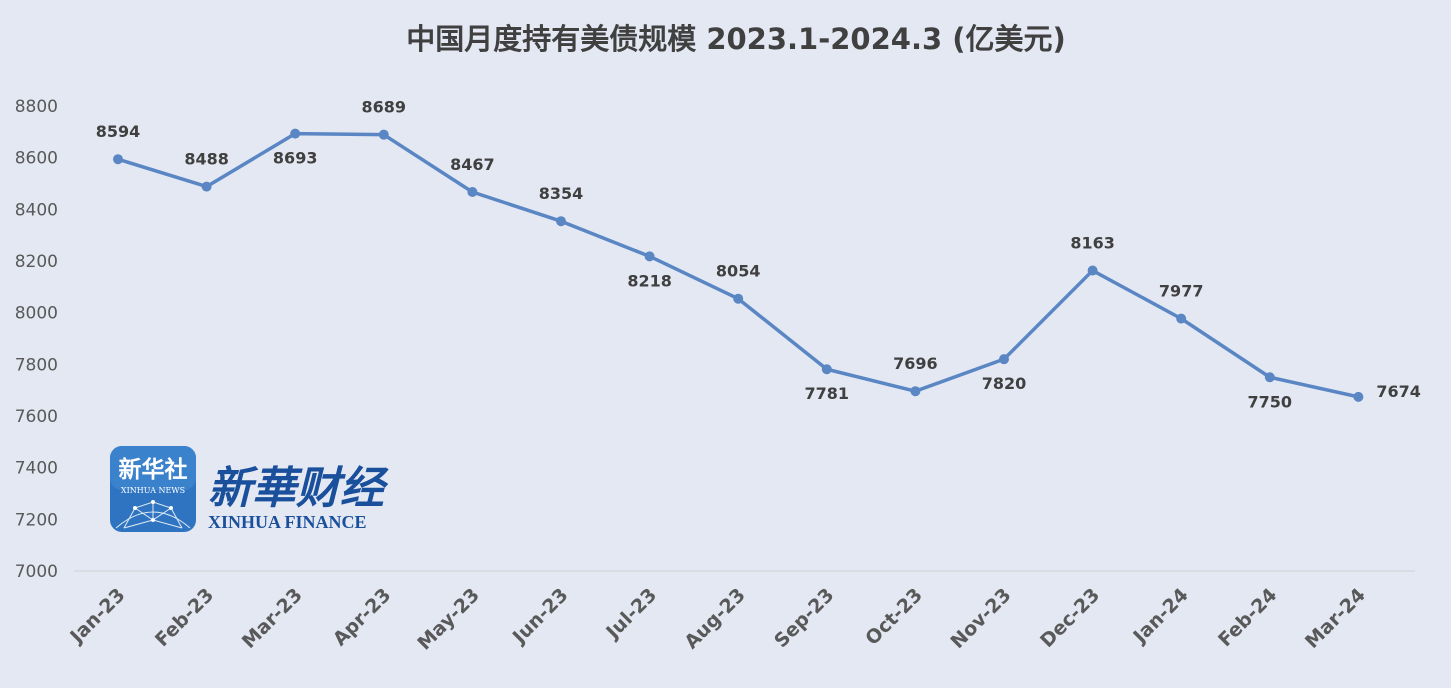  I want to click on data-label: 8163, so click(1092, 243).